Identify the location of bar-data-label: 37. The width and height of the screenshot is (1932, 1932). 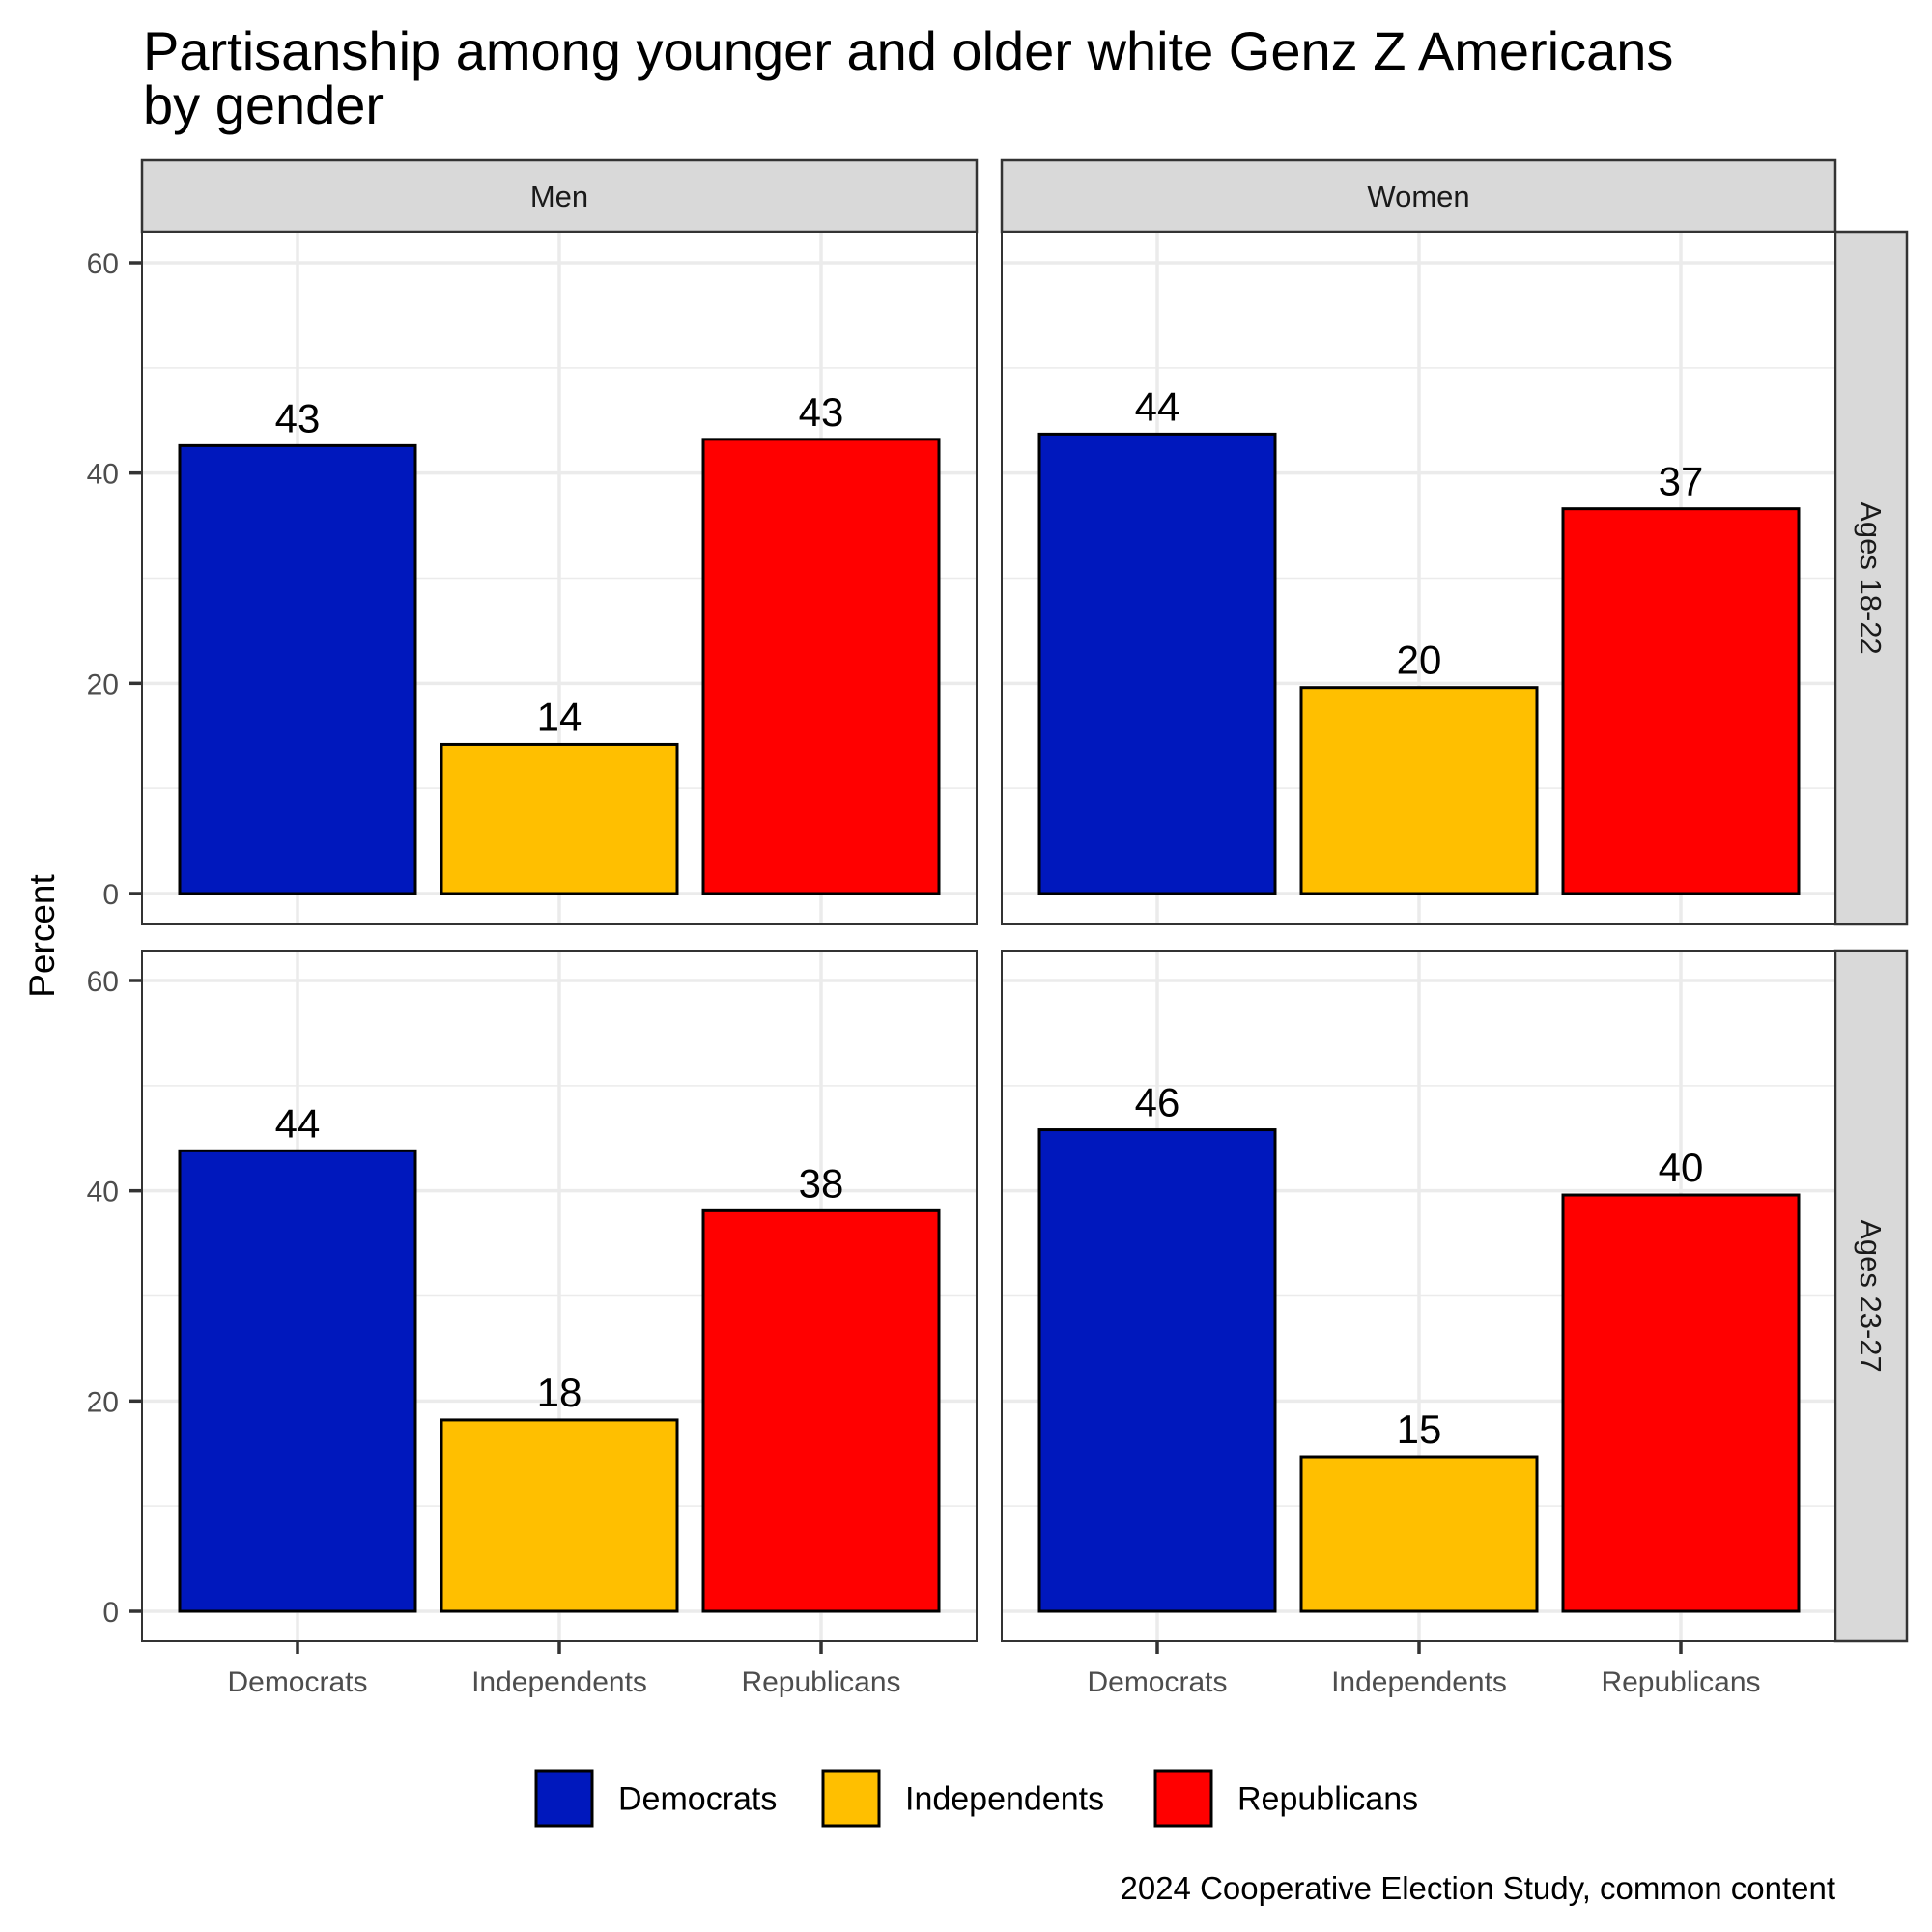
(1681, 481).